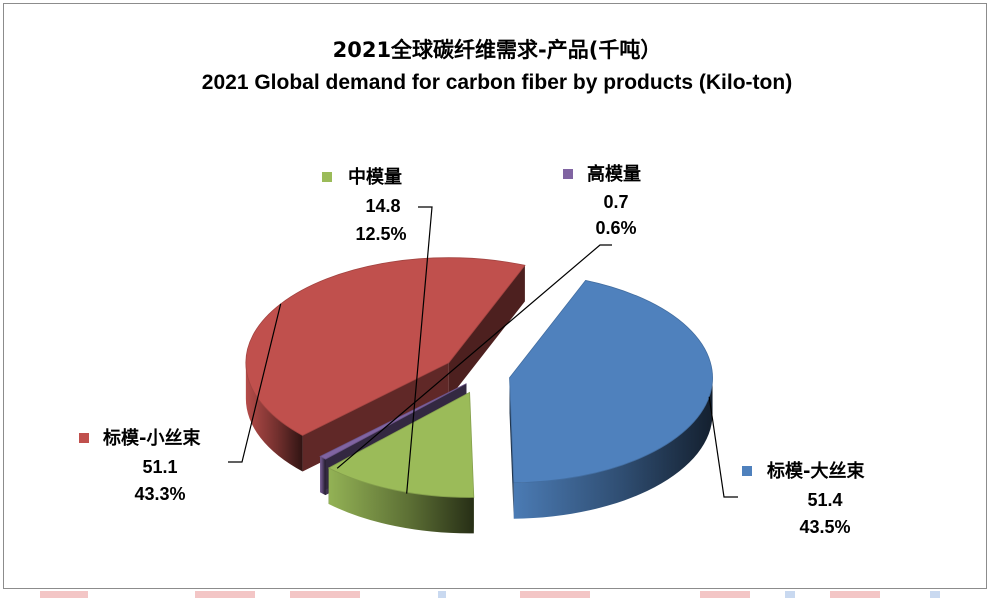  I want to click on slice-large-tow, so click(611, 399).